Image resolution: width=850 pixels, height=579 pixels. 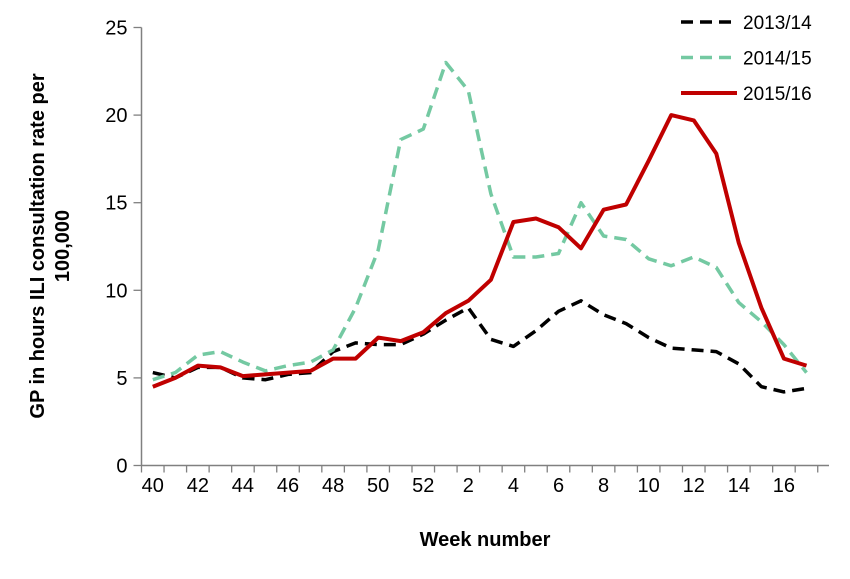 I want to click on y-axis-title-line2: 100,000, so click(x=63, y=246).